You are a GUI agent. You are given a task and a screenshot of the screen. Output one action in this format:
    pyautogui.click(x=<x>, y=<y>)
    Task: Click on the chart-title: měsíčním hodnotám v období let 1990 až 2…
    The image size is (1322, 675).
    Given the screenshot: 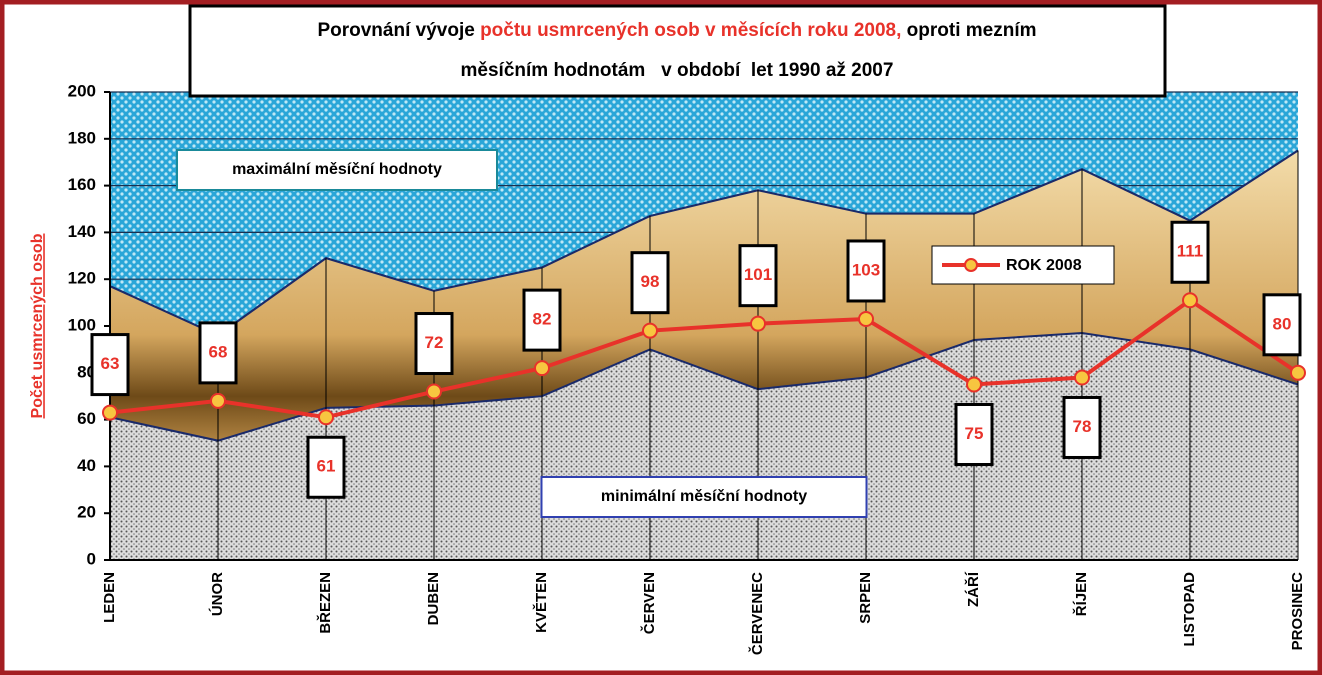 What is the action you would take?
    pyautogui.click(x=677, y=70)
    